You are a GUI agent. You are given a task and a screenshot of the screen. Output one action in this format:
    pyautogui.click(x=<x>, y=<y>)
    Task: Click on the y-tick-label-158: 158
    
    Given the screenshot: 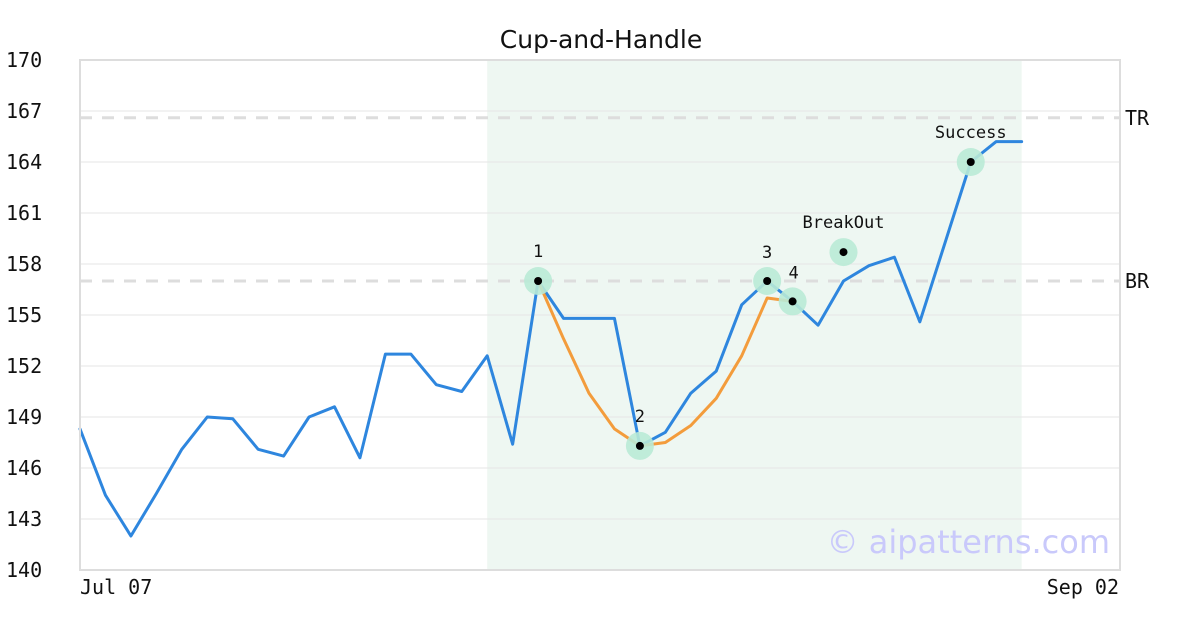 What is the action you would take?
    pyautogui.click(x=24, y=264)
    